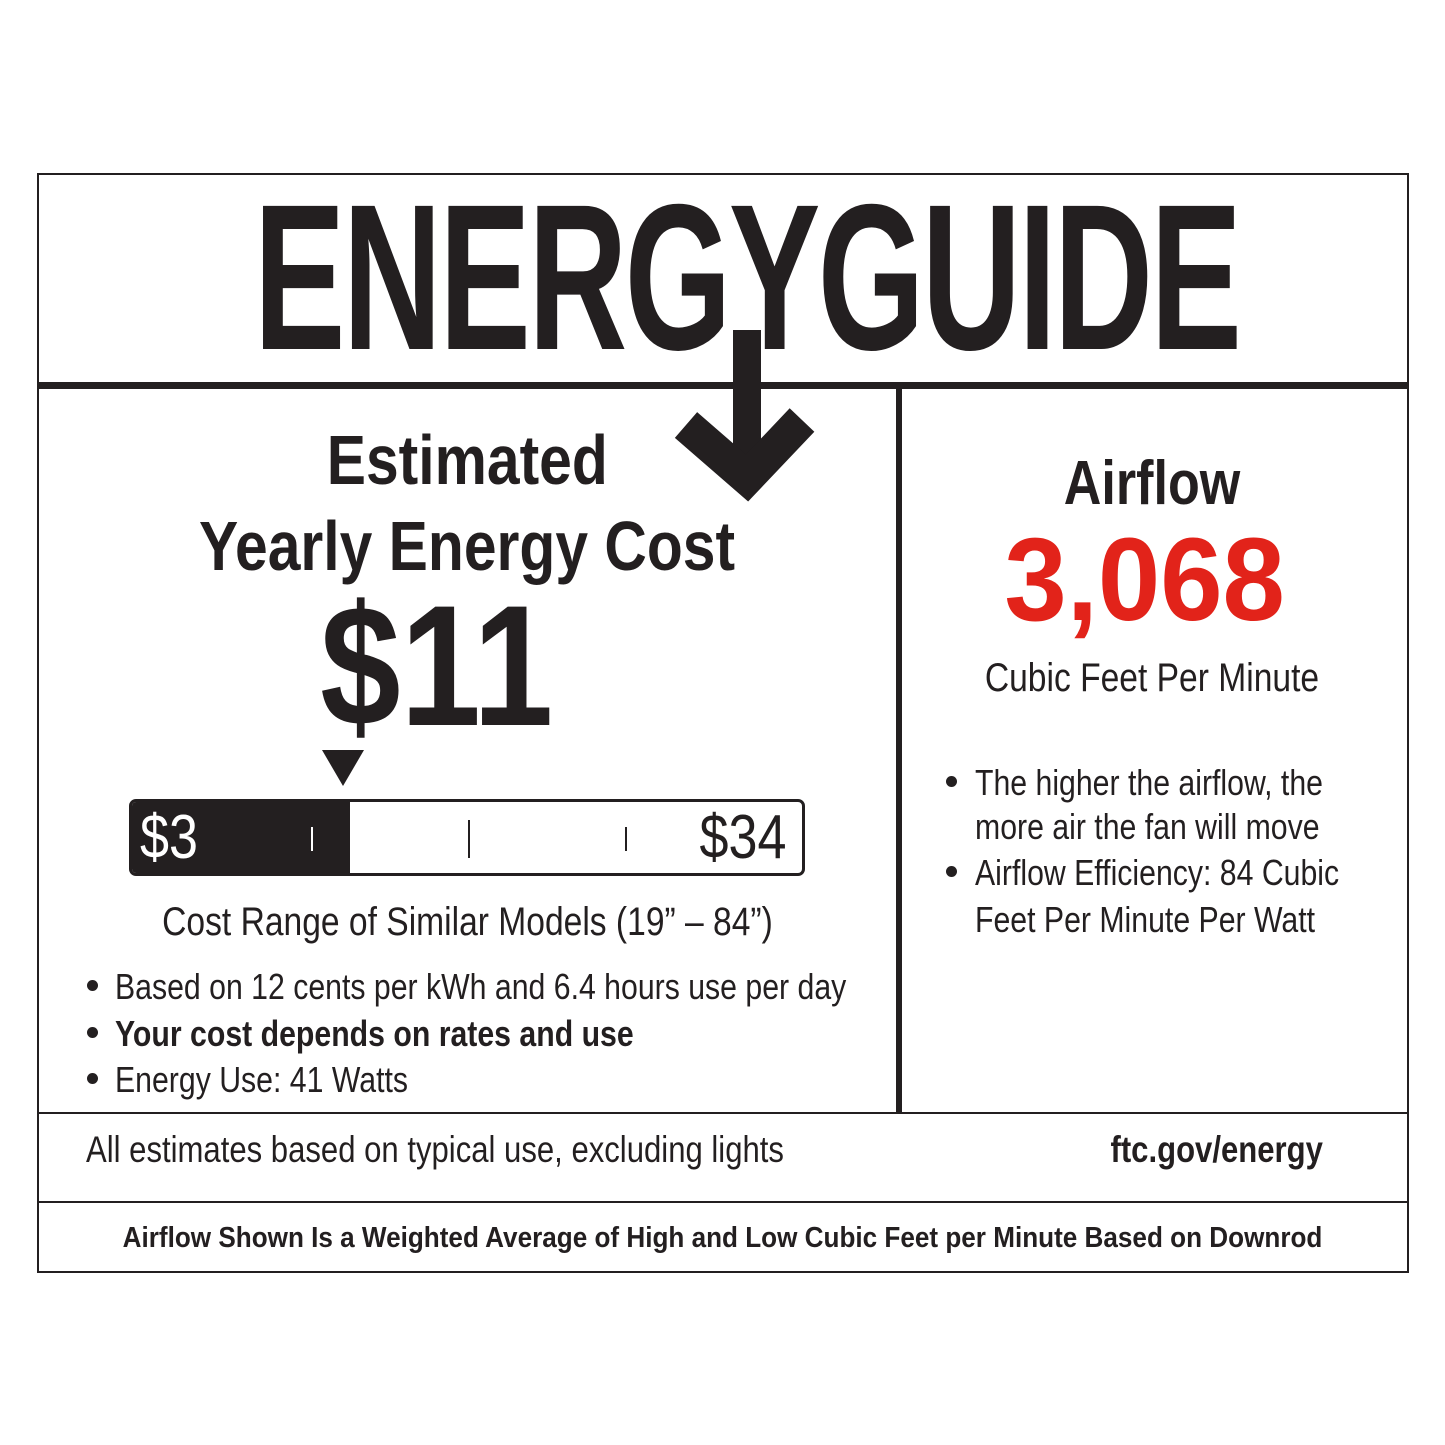  What do you see at coordinates (1149, 782) in the screenshot?
I see `airflow-bullet-line: The higher the airflow, the` at bounding box center [1149, 782].